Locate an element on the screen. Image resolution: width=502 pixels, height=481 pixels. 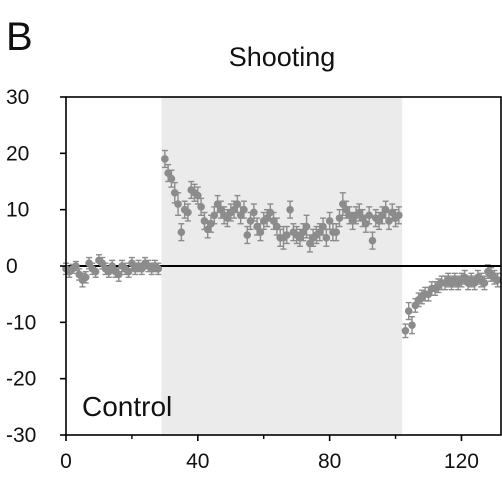
control-annotation: Control is located at coordinates (127, 406).